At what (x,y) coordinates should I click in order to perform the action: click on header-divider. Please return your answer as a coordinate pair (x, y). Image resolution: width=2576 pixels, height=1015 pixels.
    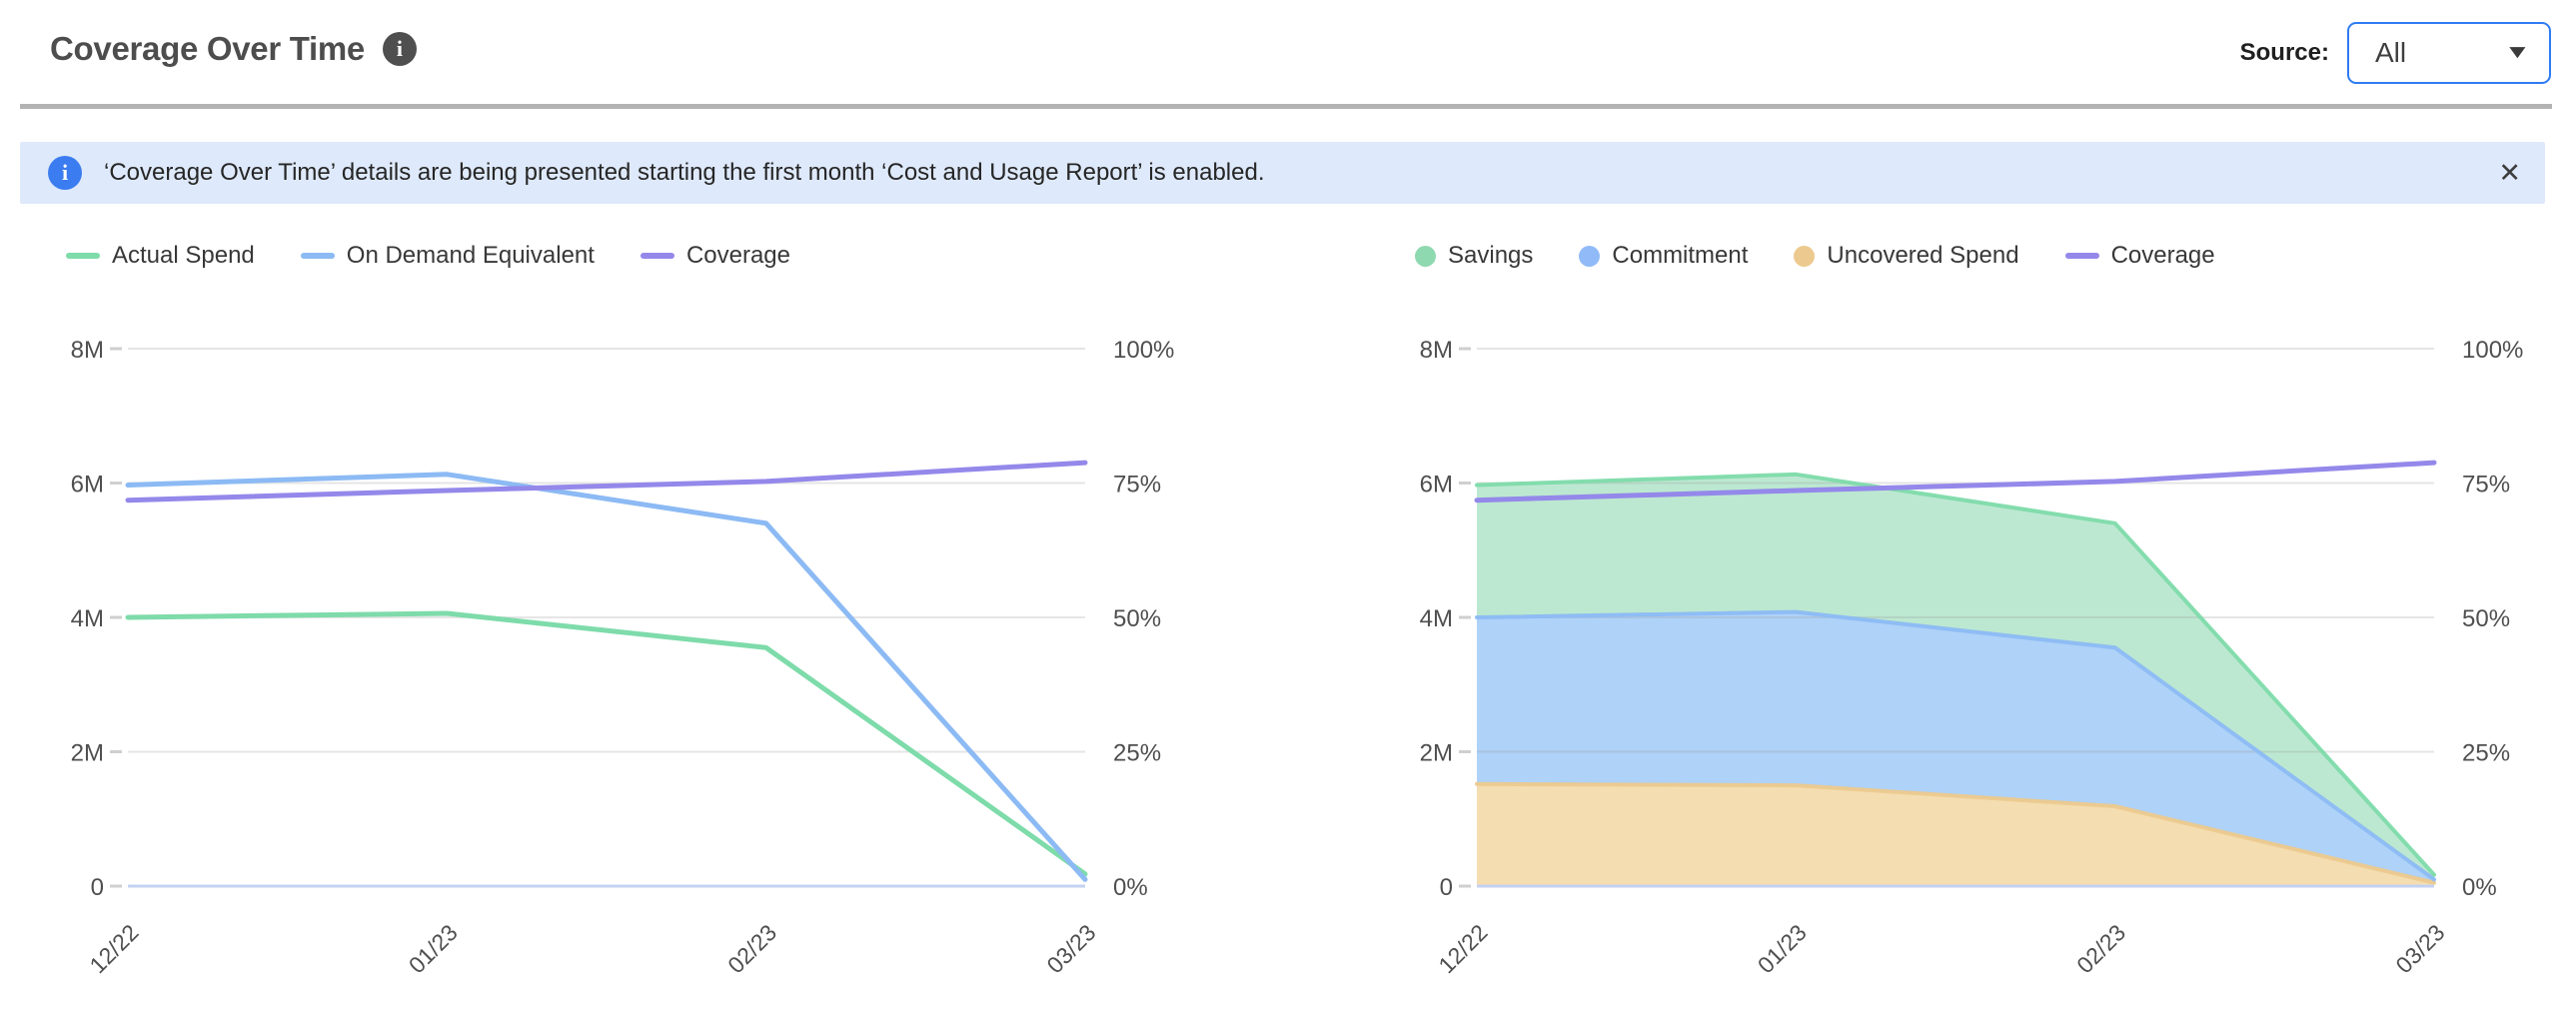
    Looking at the image, I should click on (1286, 106).